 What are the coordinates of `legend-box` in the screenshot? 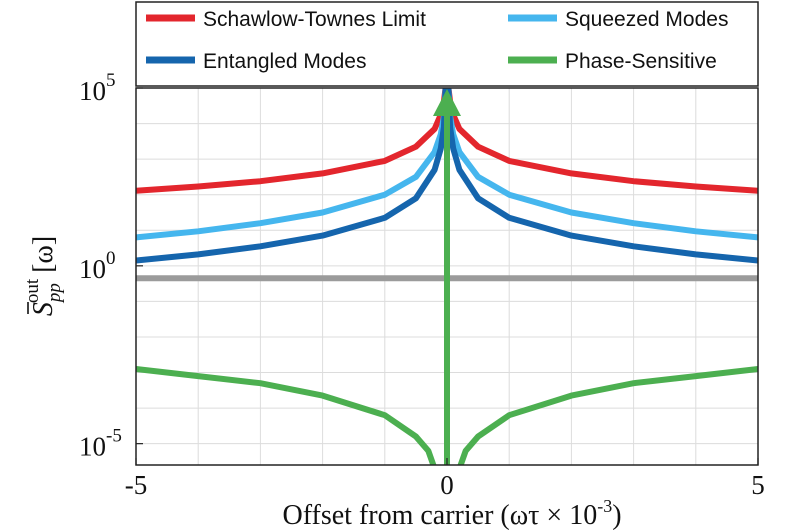 It's located at (447, 44).